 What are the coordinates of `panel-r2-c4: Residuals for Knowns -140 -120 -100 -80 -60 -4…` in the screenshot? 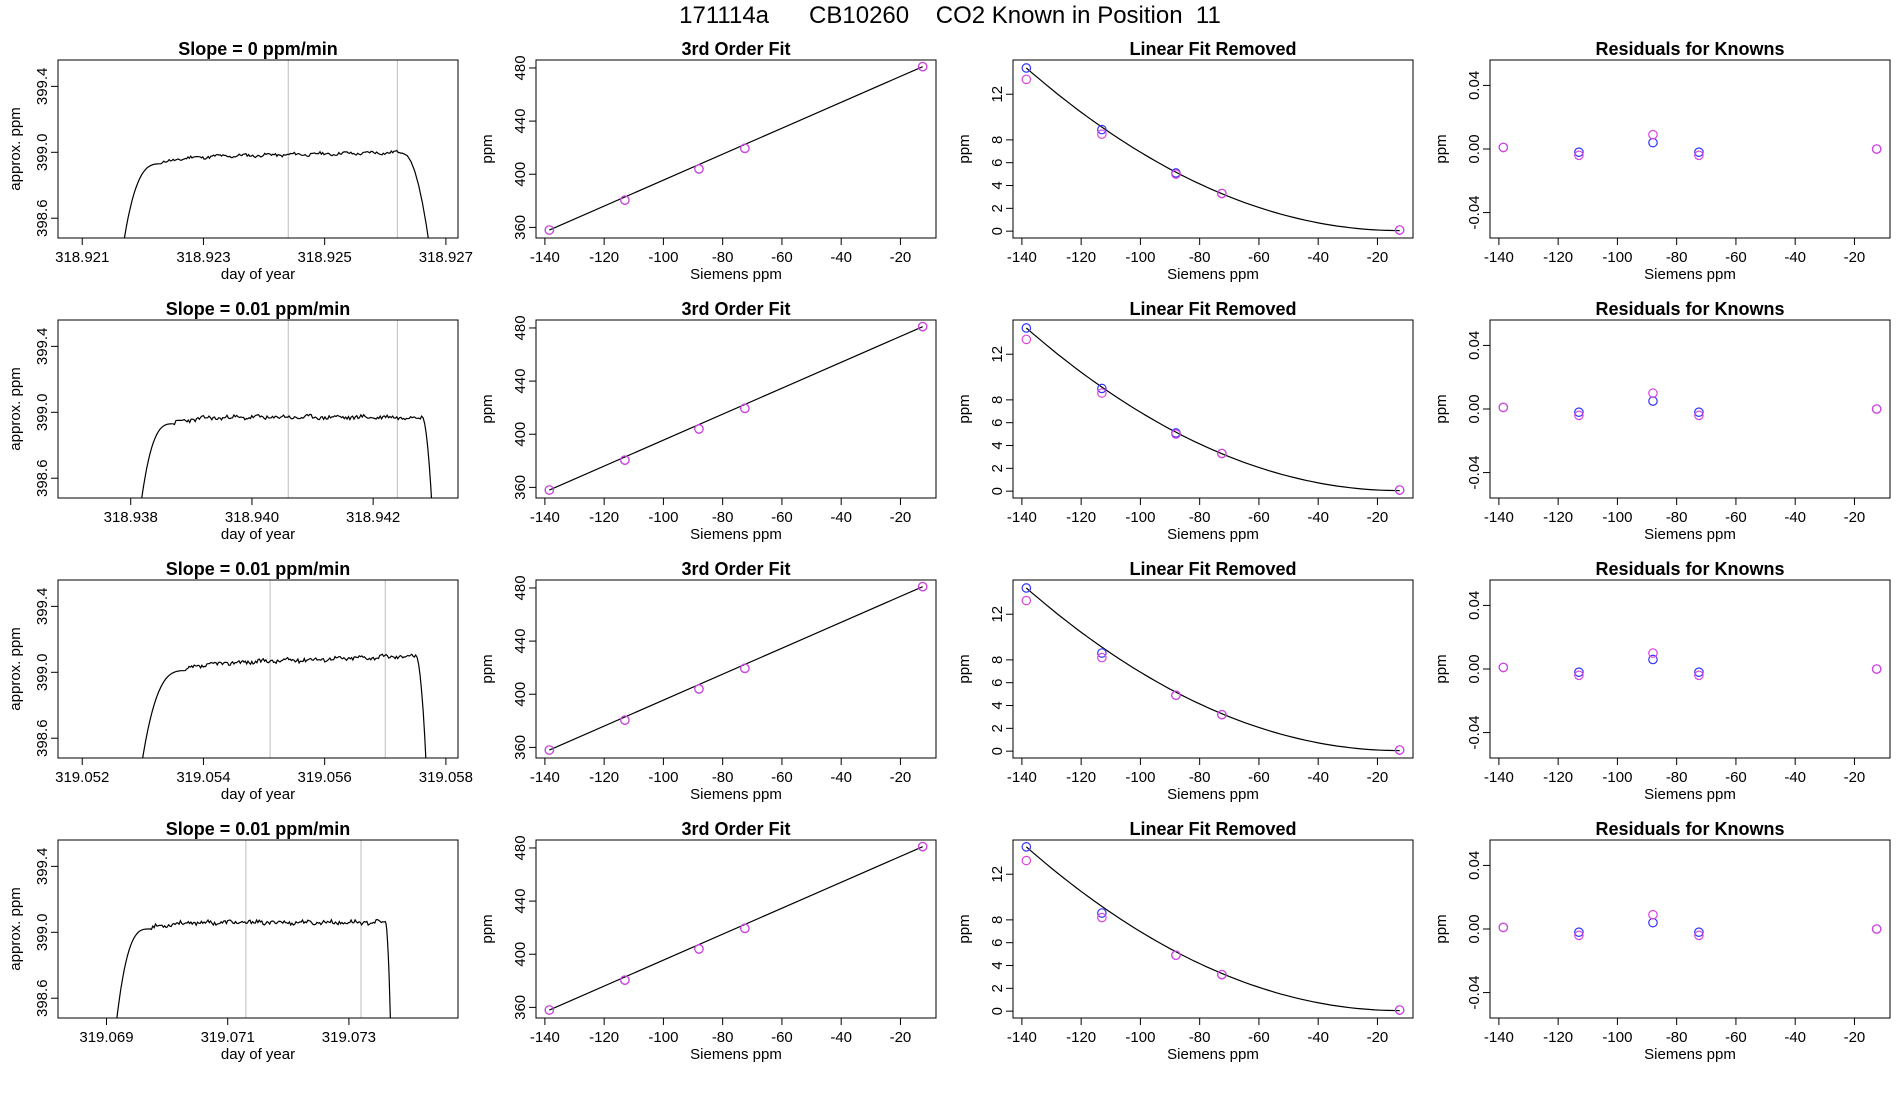 It's located at (1662, 421).